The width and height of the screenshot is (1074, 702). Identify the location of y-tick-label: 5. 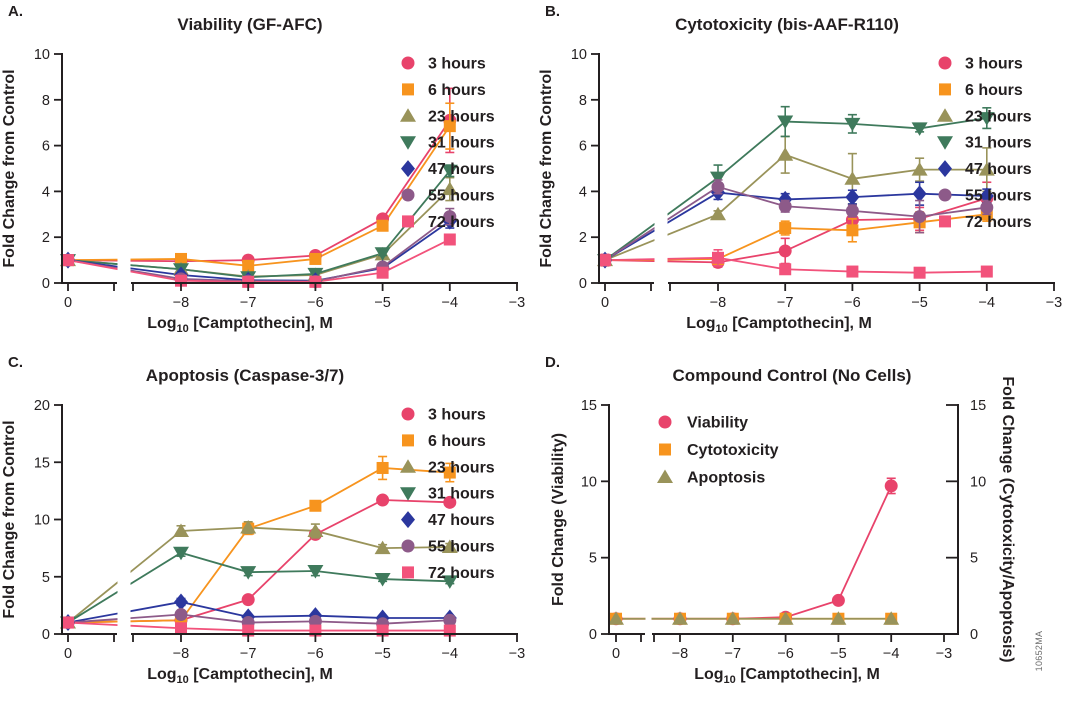
(593, 559).